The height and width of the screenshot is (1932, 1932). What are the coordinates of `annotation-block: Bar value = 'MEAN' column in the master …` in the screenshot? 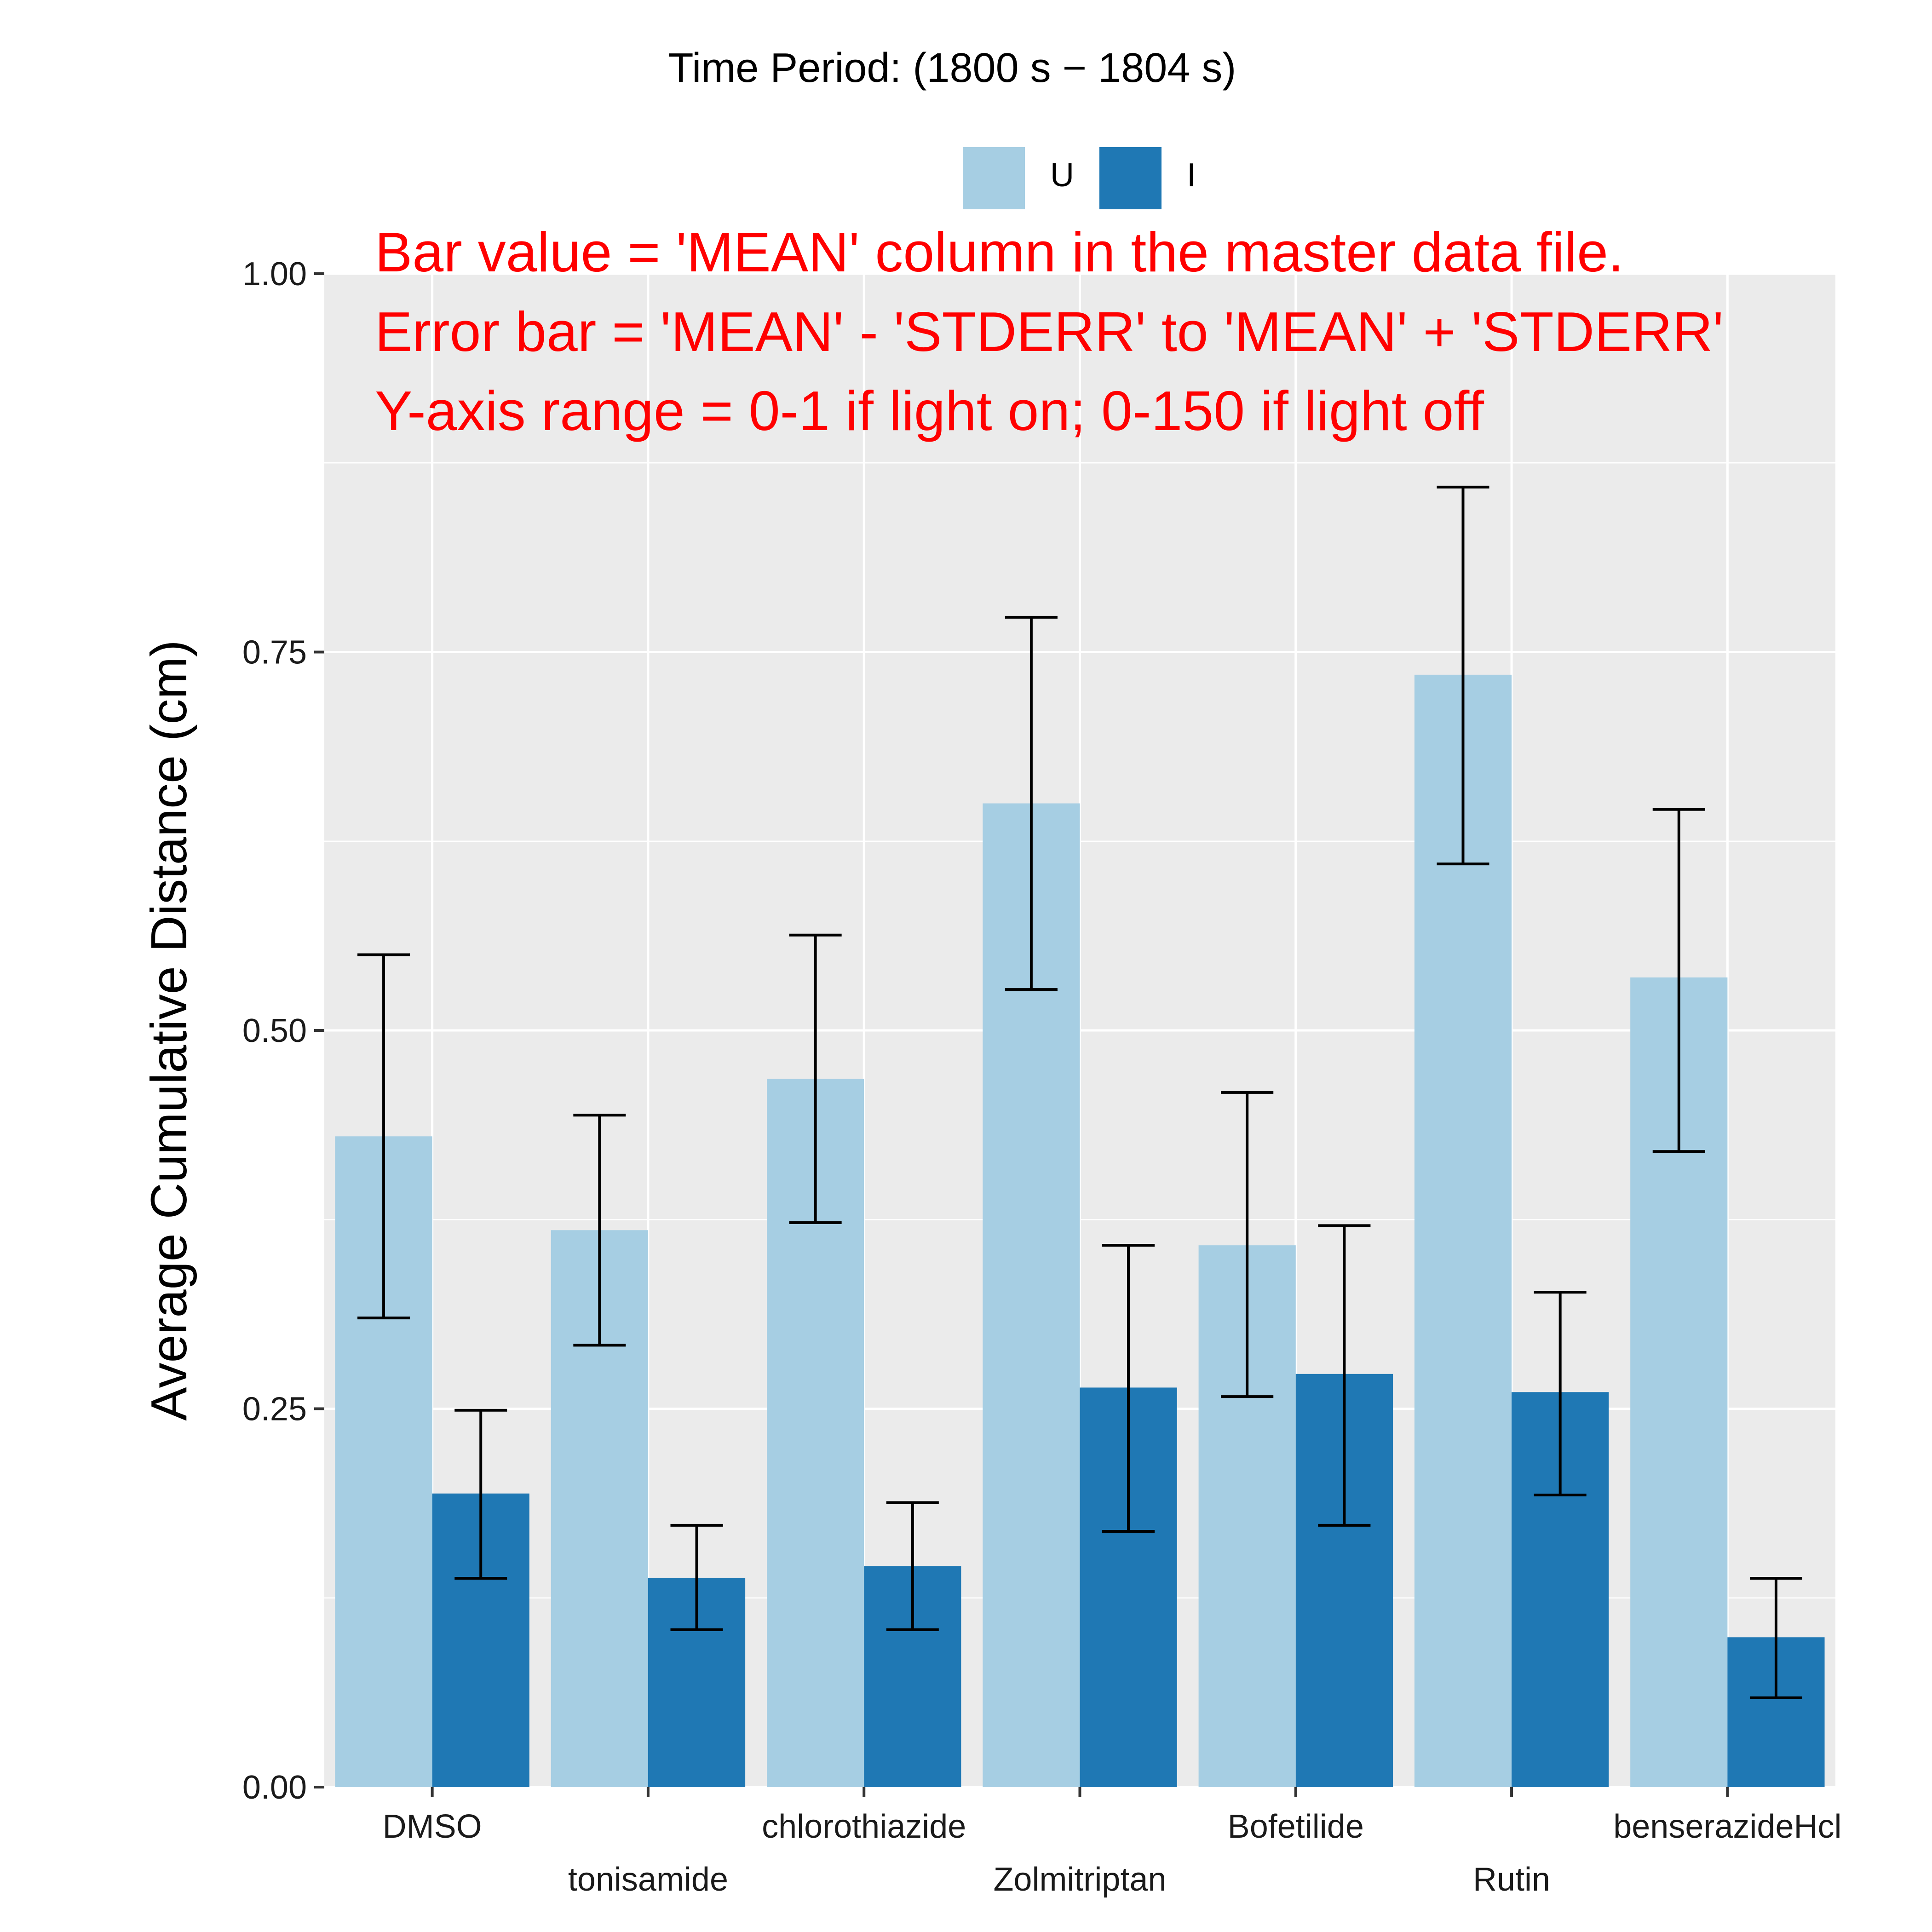 It's located at (1049, 331).